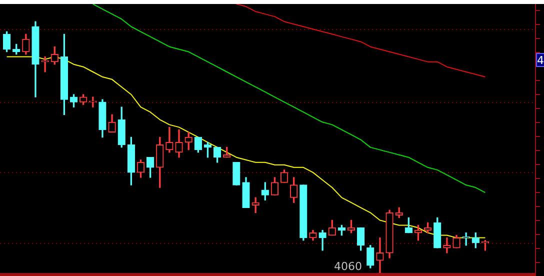 The height and width of the screenshot is (276, 544). Describe the element at coordinates (540, 60) in the screenshot. I see `text: 4` at that location.